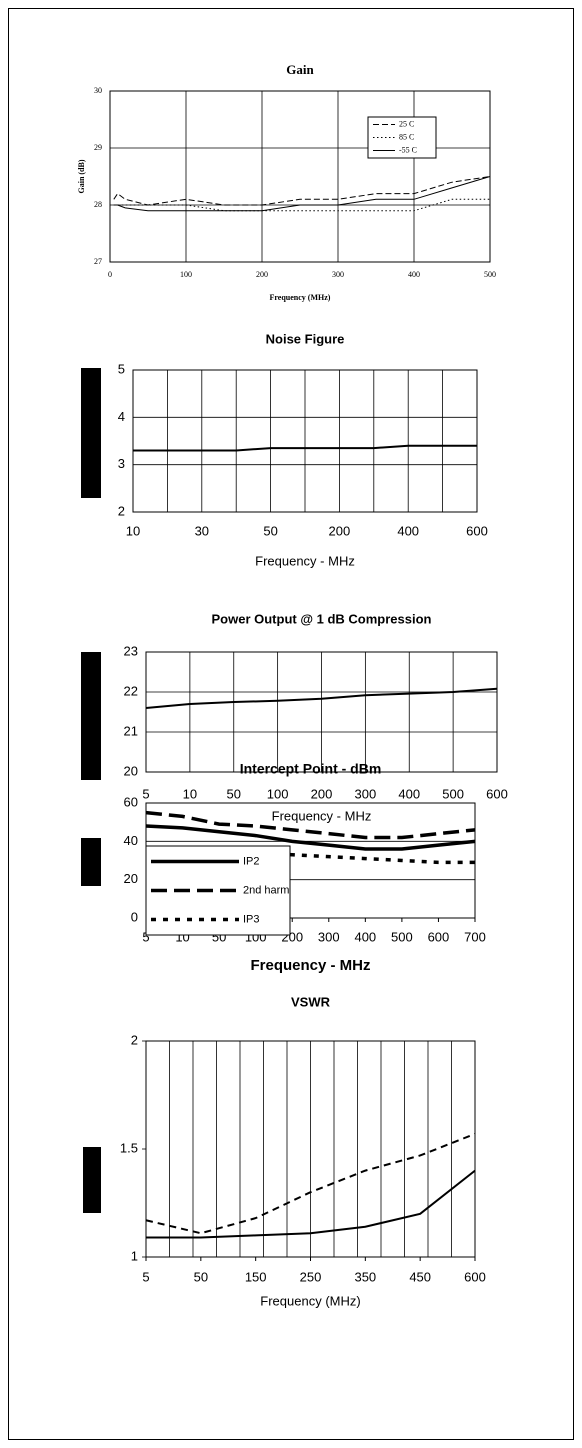 The height and width of the screenshot is (1448, 582). What do you see at coordinates (365, 1276) in the screenshot?
I see `x-tick-label: 350` at bounding box center [365, 1276].